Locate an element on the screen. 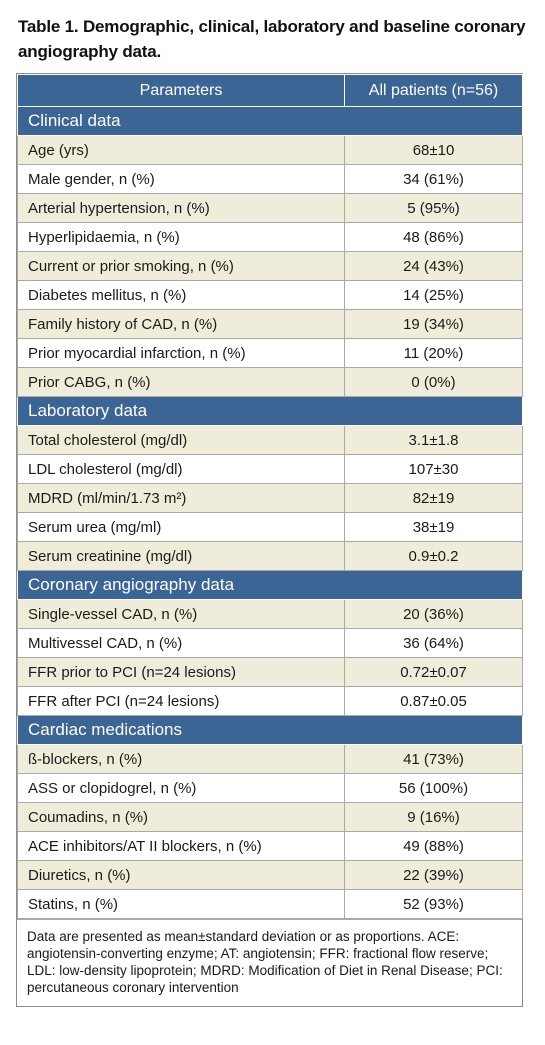 Image resolution: width=545 pixels, height=1045 pixels. table-row: Male gender, n (%) 34 (61%) is located at coordinates (270, 179).